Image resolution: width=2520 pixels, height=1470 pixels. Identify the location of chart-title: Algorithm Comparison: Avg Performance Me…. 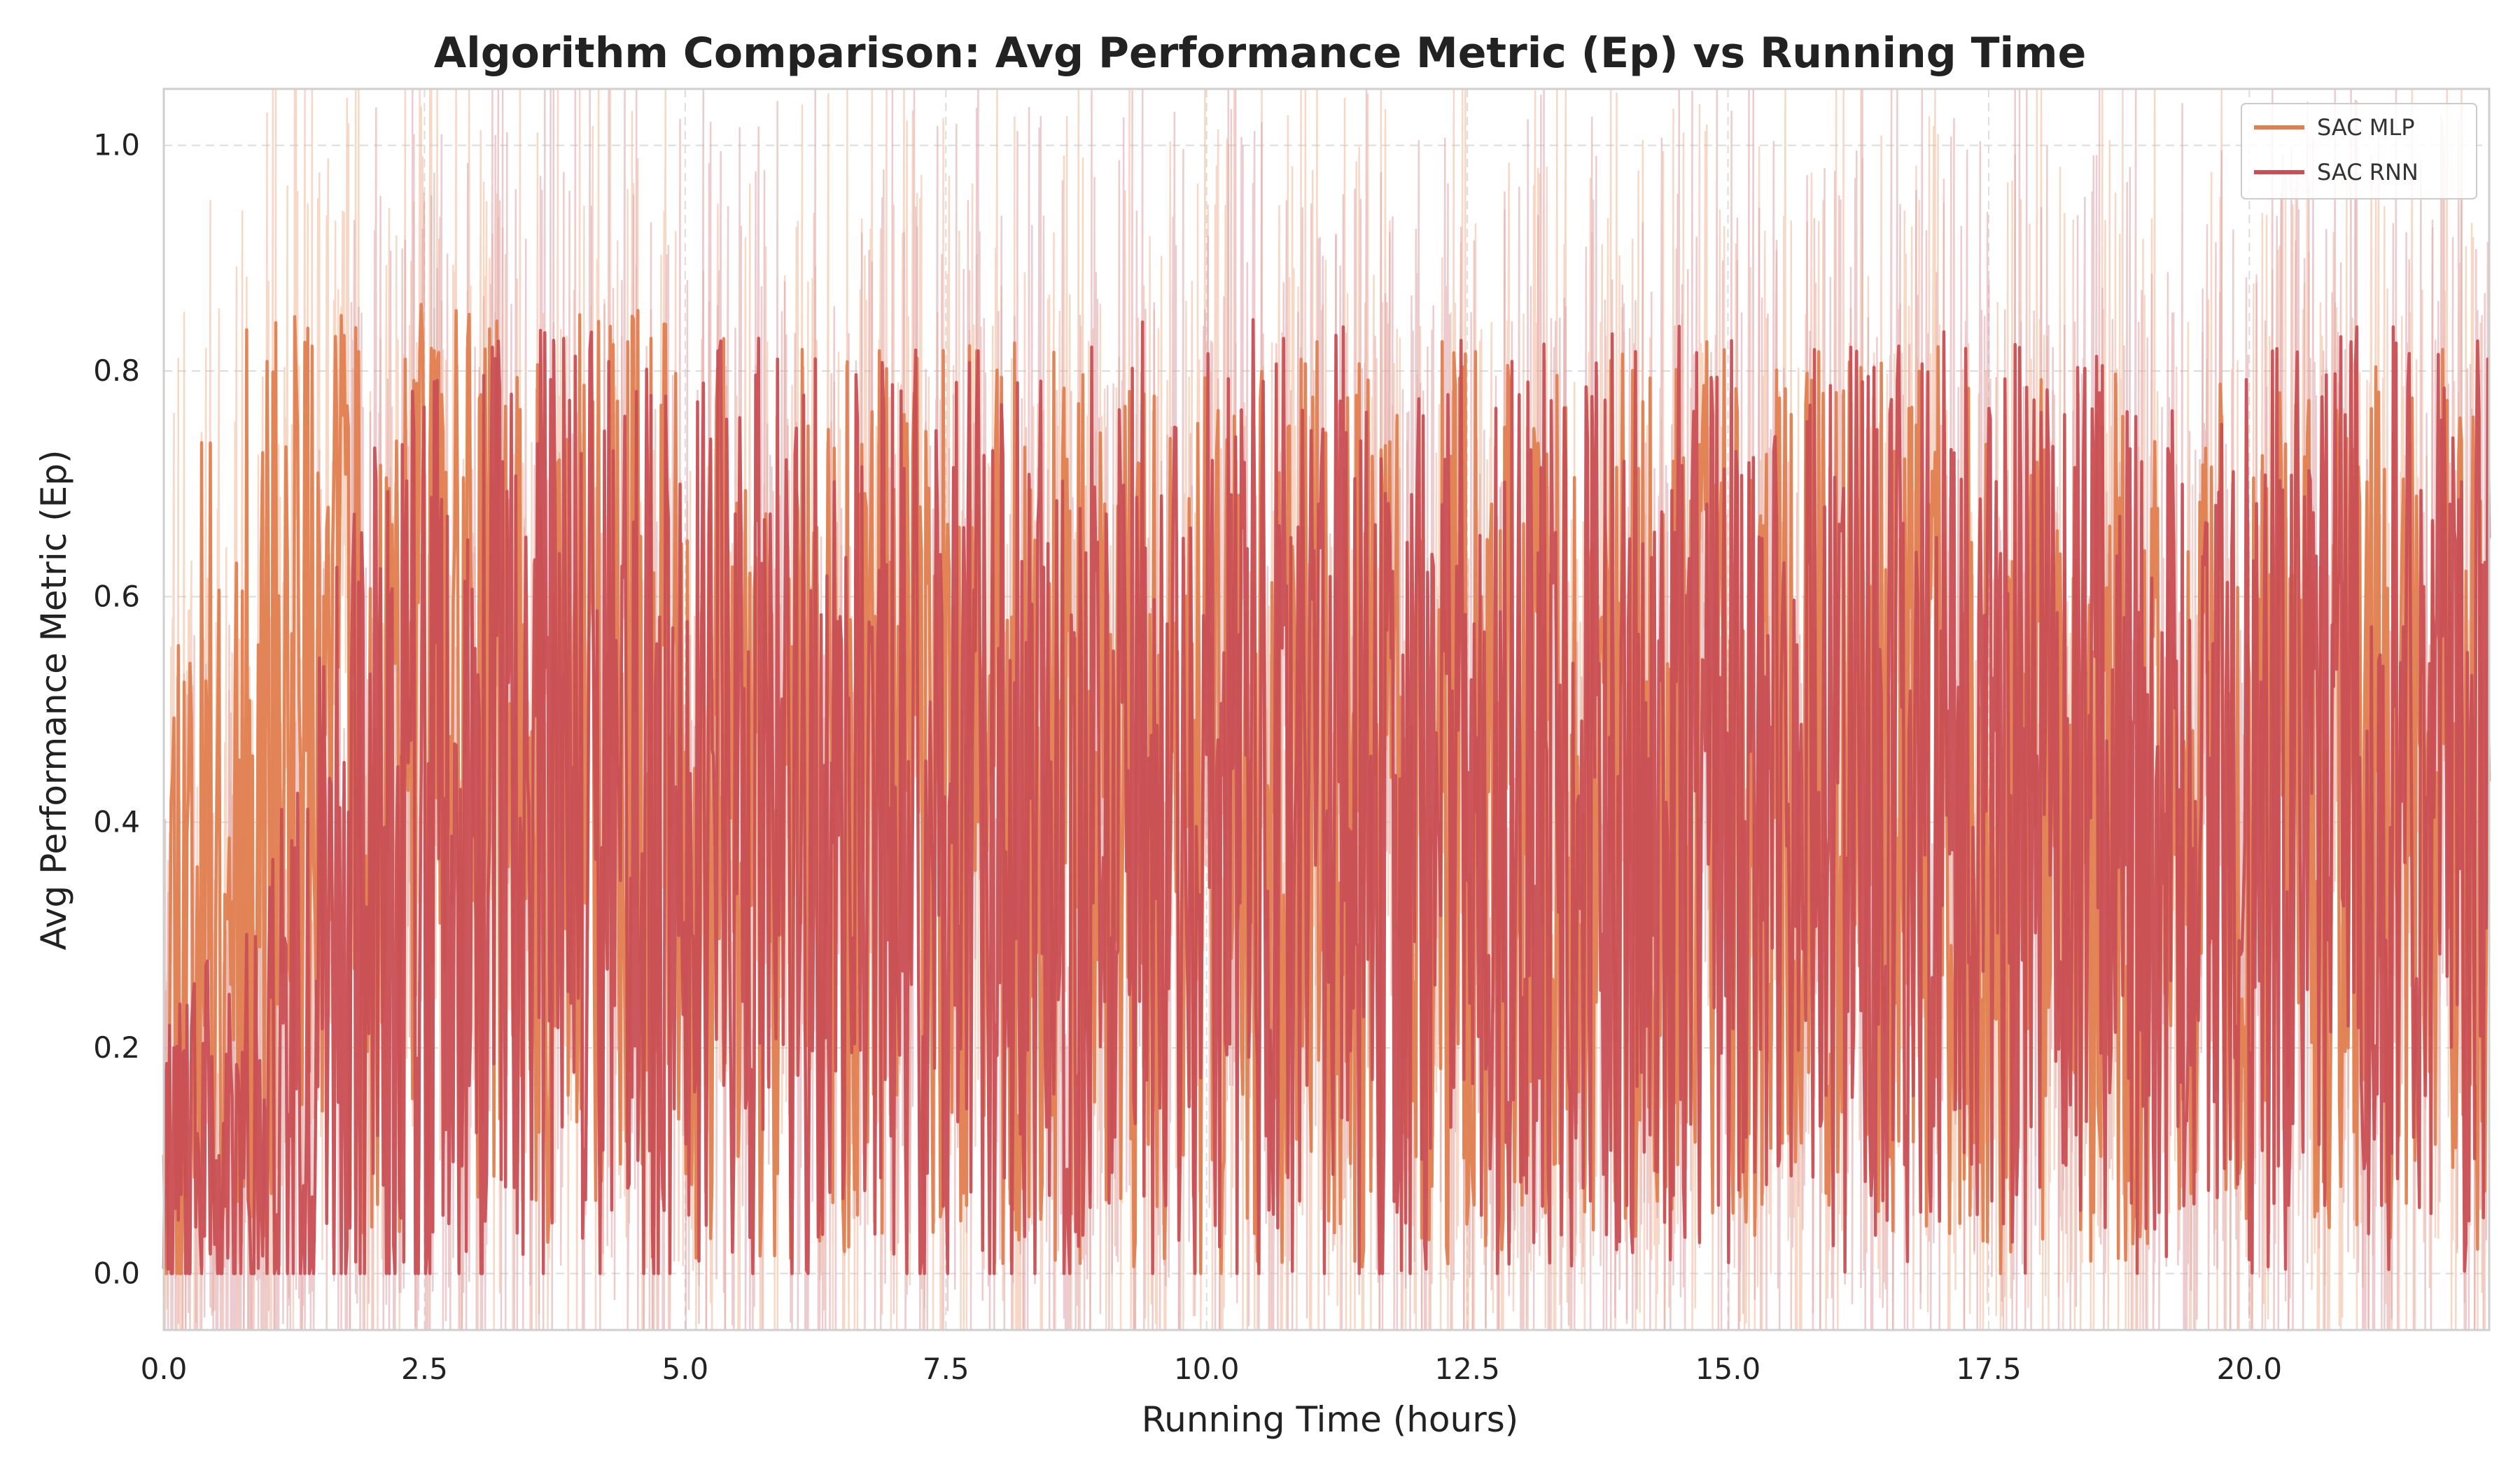
(1260, 53).